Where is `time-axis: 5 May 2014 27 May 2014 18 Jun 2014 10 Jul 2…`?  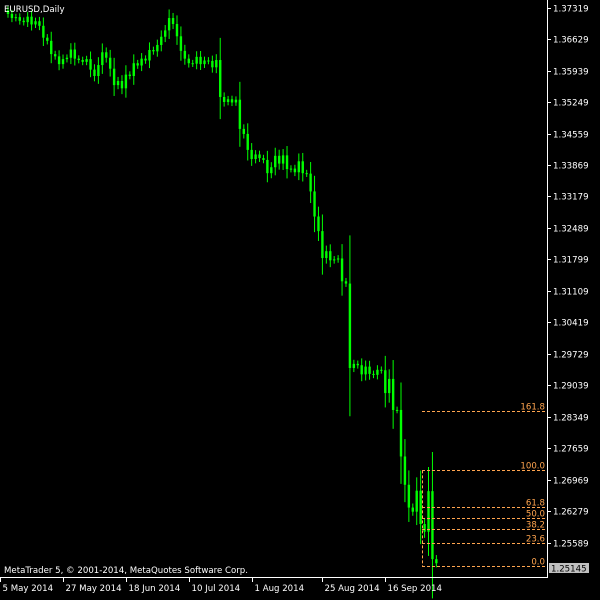 time-axis: 5 May 2014 27 May 2014 18 Jun 2014 10 Jul 2… is located at coordinates (221, 585).